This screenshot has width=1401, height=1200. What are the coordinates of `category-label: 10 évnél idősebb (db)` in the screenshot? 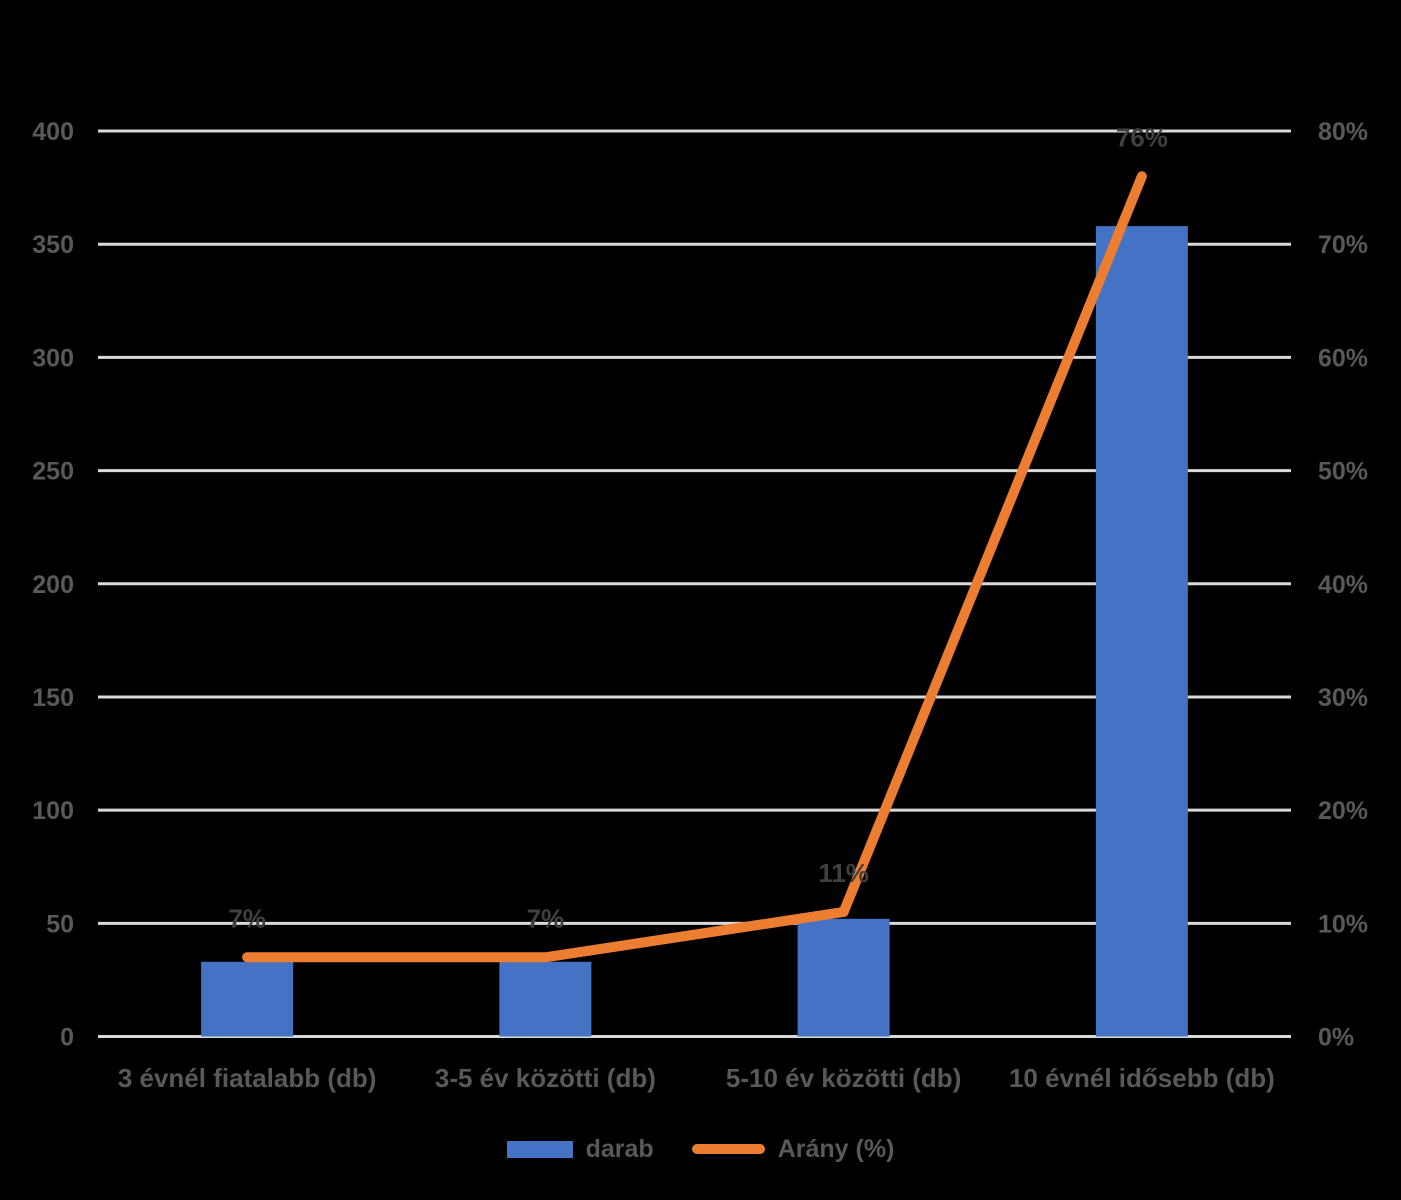 It's located at (1142, 1078).